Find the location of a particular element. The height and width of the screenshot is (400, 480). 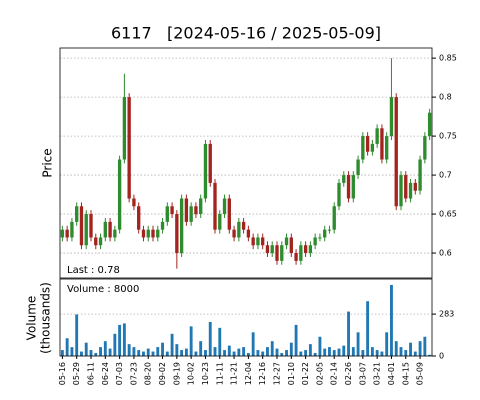

x-tick-label: 02-05 is located at coordinates (319, 373).